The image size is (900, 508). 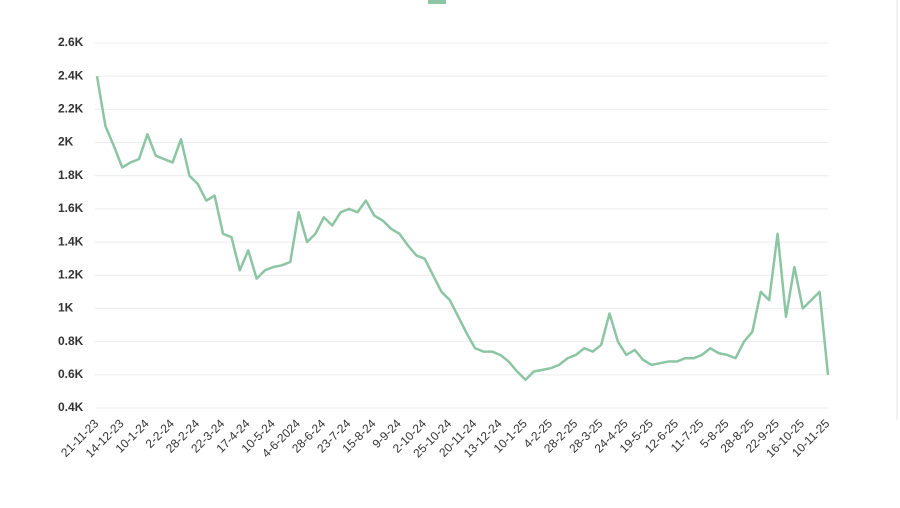 I want to click on legend-swatch, so click(x=437, y=2).